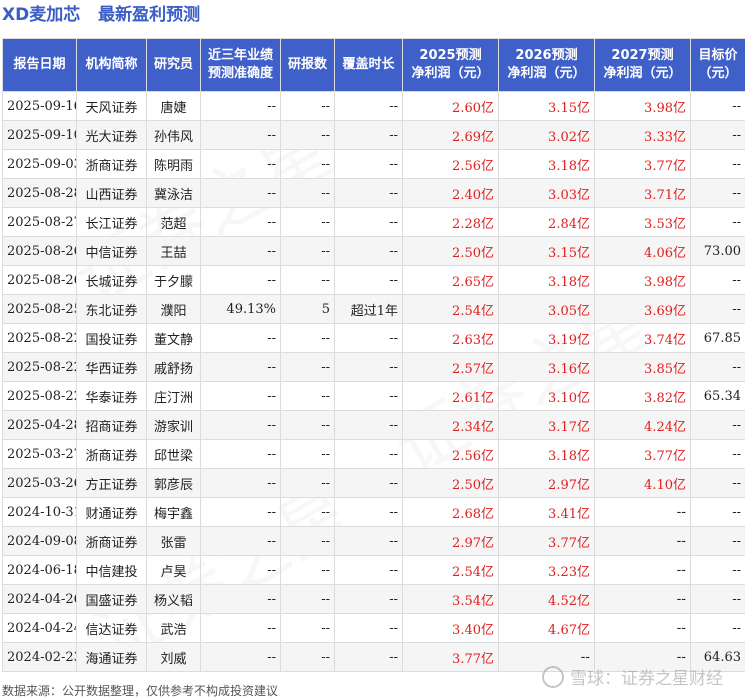 This screenshot has width=745, height=700. Describe the element at coordinates (111, 65) in the screenshot. I see `col-institution: 机构简称` at that location.